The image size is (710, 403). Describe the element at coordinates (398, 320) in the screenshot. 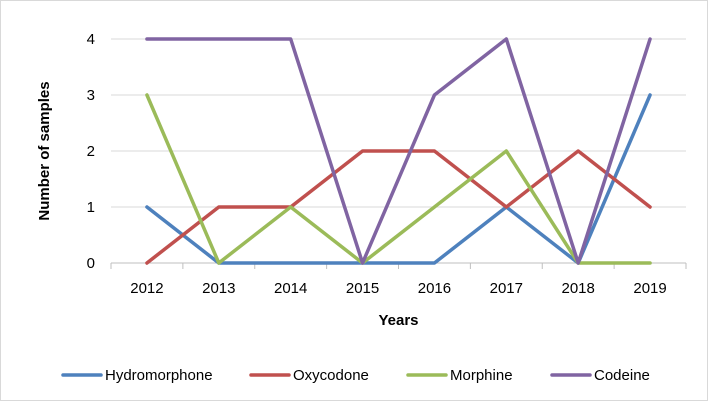

I see `x-axis-title: Years` at that location.